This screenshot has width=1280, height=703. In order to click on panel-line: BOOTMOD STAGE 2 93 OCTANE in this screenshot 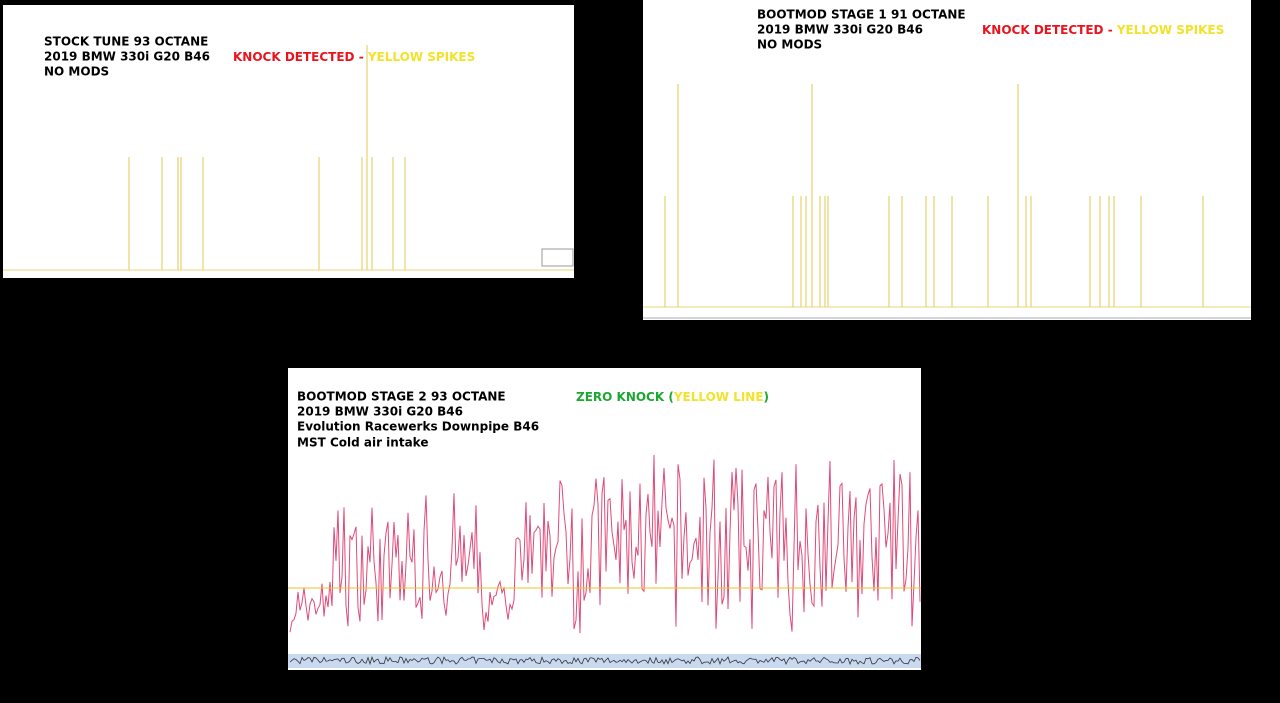, I will do `click(401, 397)`.